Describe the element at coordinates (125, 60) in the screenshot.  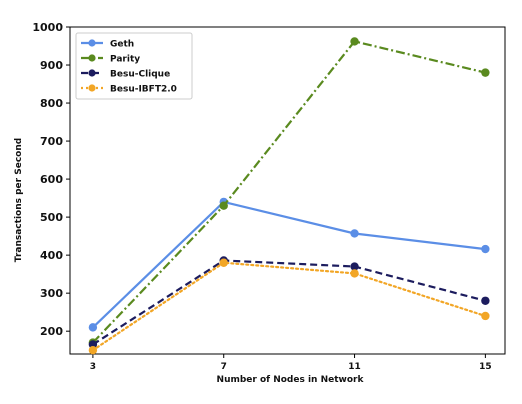
I see `legend-label: Parity` at that location.